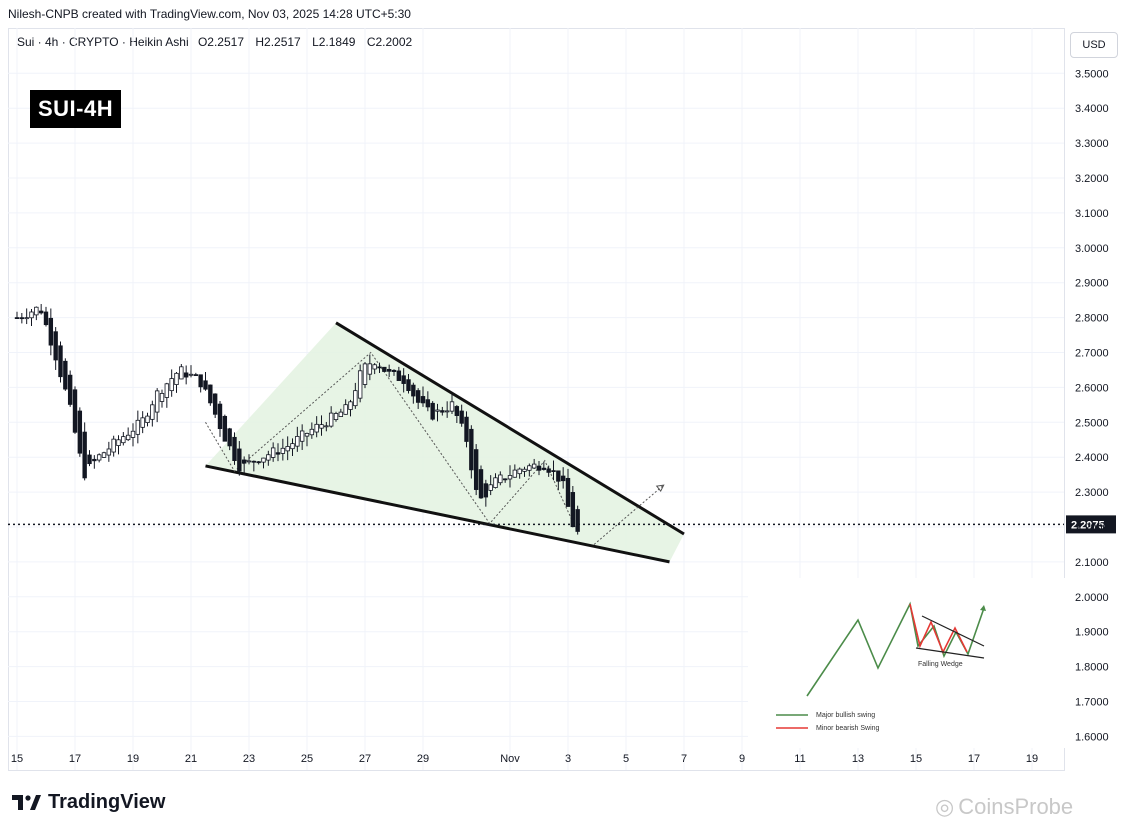  Describe the element at coordinates (1092, 249) in the screenshot. I see `y-tick-label: 3.0000` at that location.